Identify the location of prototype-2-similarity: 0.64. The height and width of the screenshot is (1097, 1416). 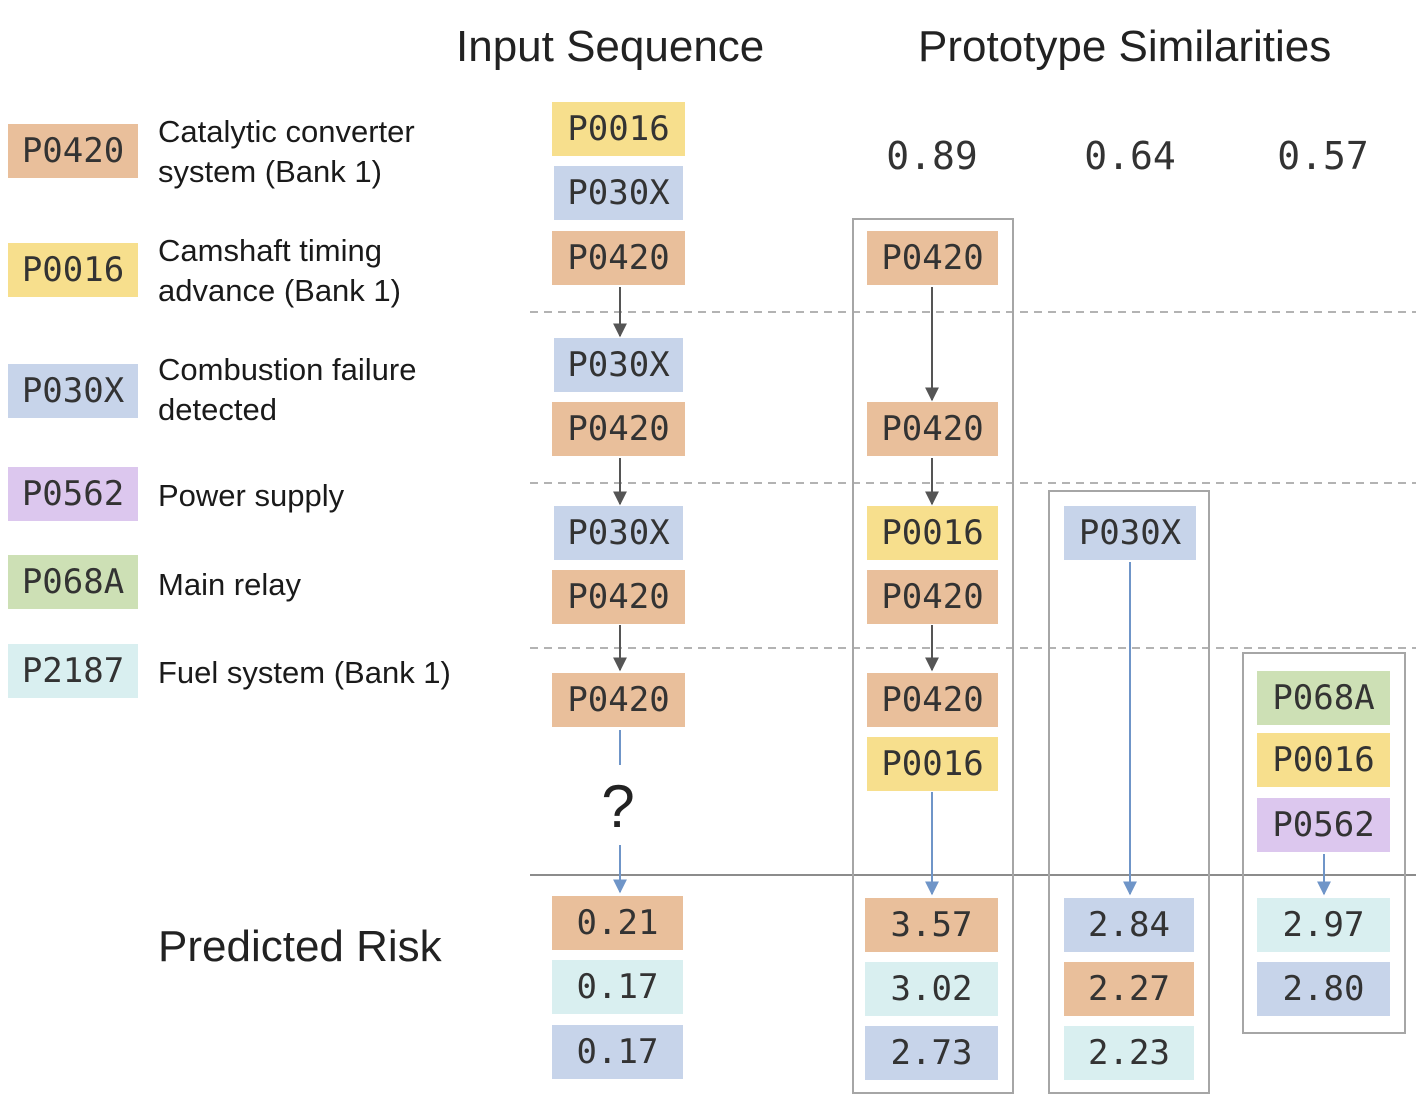
(1130, 156).